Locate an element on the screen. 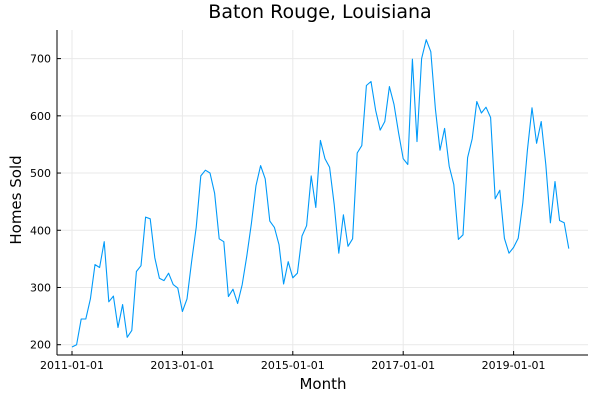 The image size is (600, 400). y-axis-label: Homes Sold is located at coordinates (16, 199).